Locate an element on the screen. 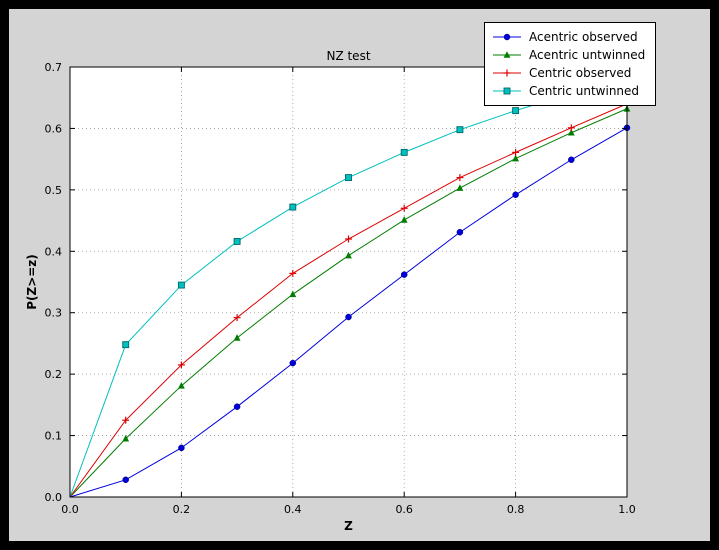 The width and height of the screenshot is (719, 550). legend-item: Centric observed is located at coordinates (568, 73).